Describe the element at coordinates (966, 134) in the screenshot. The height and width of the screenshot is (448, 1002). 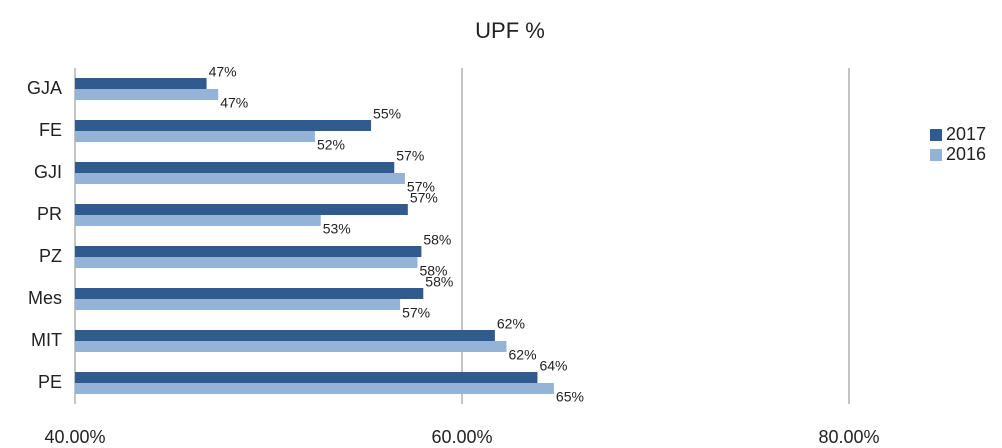
I see `legend-label: 2017` at that location.